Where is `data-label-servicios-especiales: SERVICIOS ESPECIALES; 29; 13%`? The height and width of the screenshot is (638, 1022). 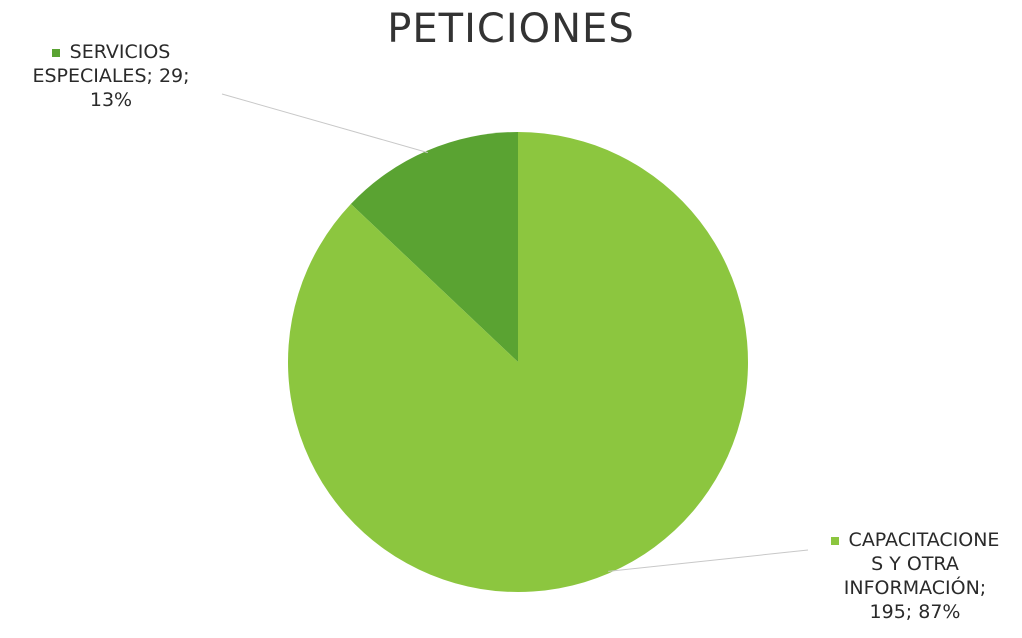 data-label-servicios-especiales: SERVICIOS ESPECIALES; 29; 13% is located at coordinates (111, 76).